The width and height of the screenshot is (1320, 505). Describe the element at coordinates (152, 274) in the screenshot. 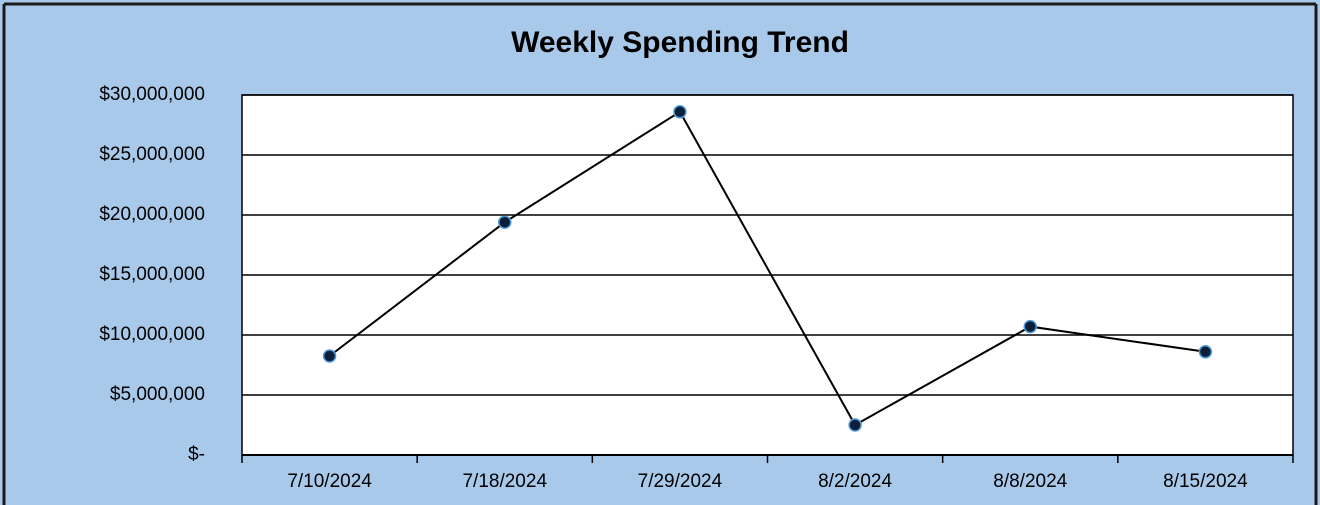

I see `y-tick-label: $15,000,000` at that location.